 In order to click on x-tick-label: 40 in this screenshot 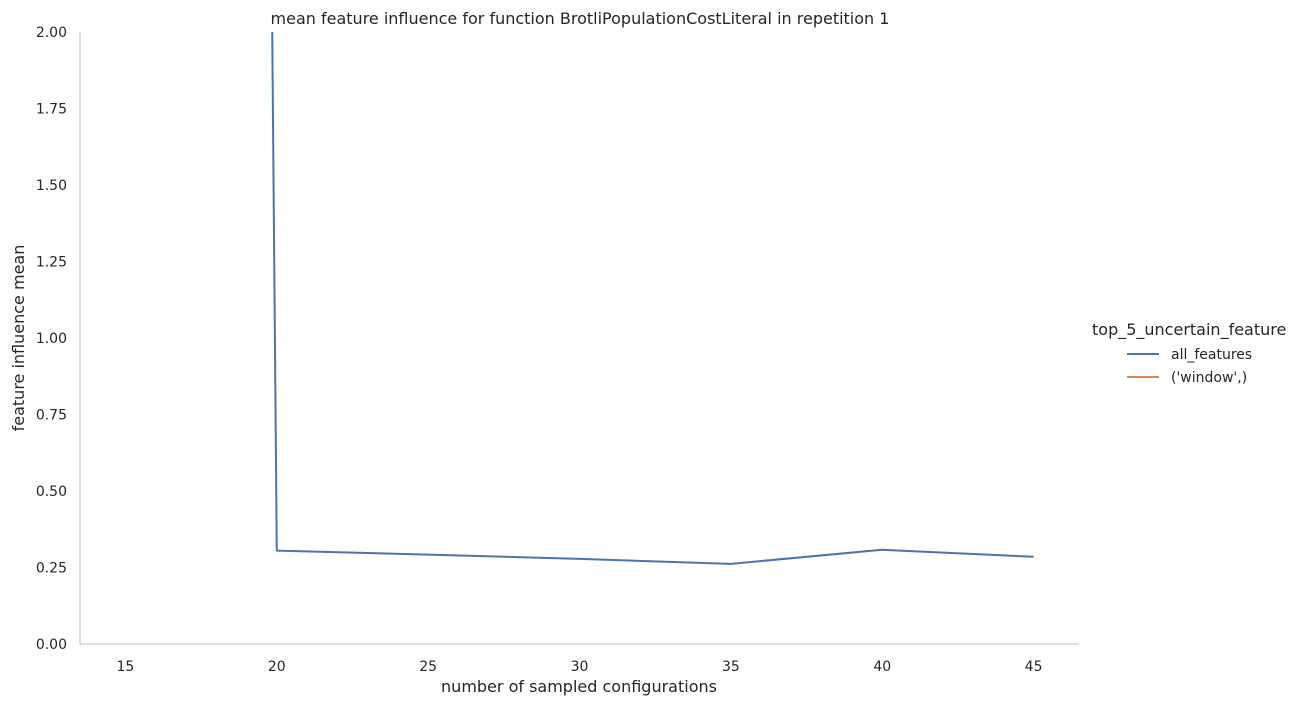, I will do `click(882, 667)`.